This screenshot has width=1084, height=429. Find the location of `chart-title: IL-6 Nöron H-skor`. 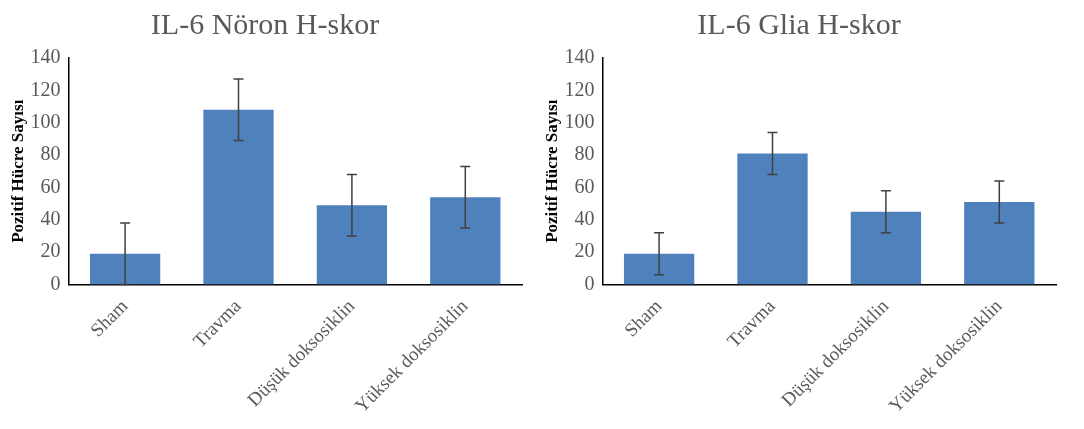

chart-title: IL-6 Nöron H-skor is located at coordinates (265, 23).